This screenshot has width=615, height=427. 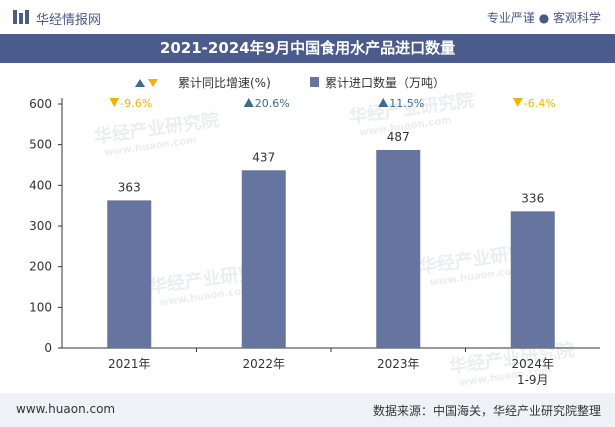 I want to click on bar-value-label: 487, so click(x=398, y=137).